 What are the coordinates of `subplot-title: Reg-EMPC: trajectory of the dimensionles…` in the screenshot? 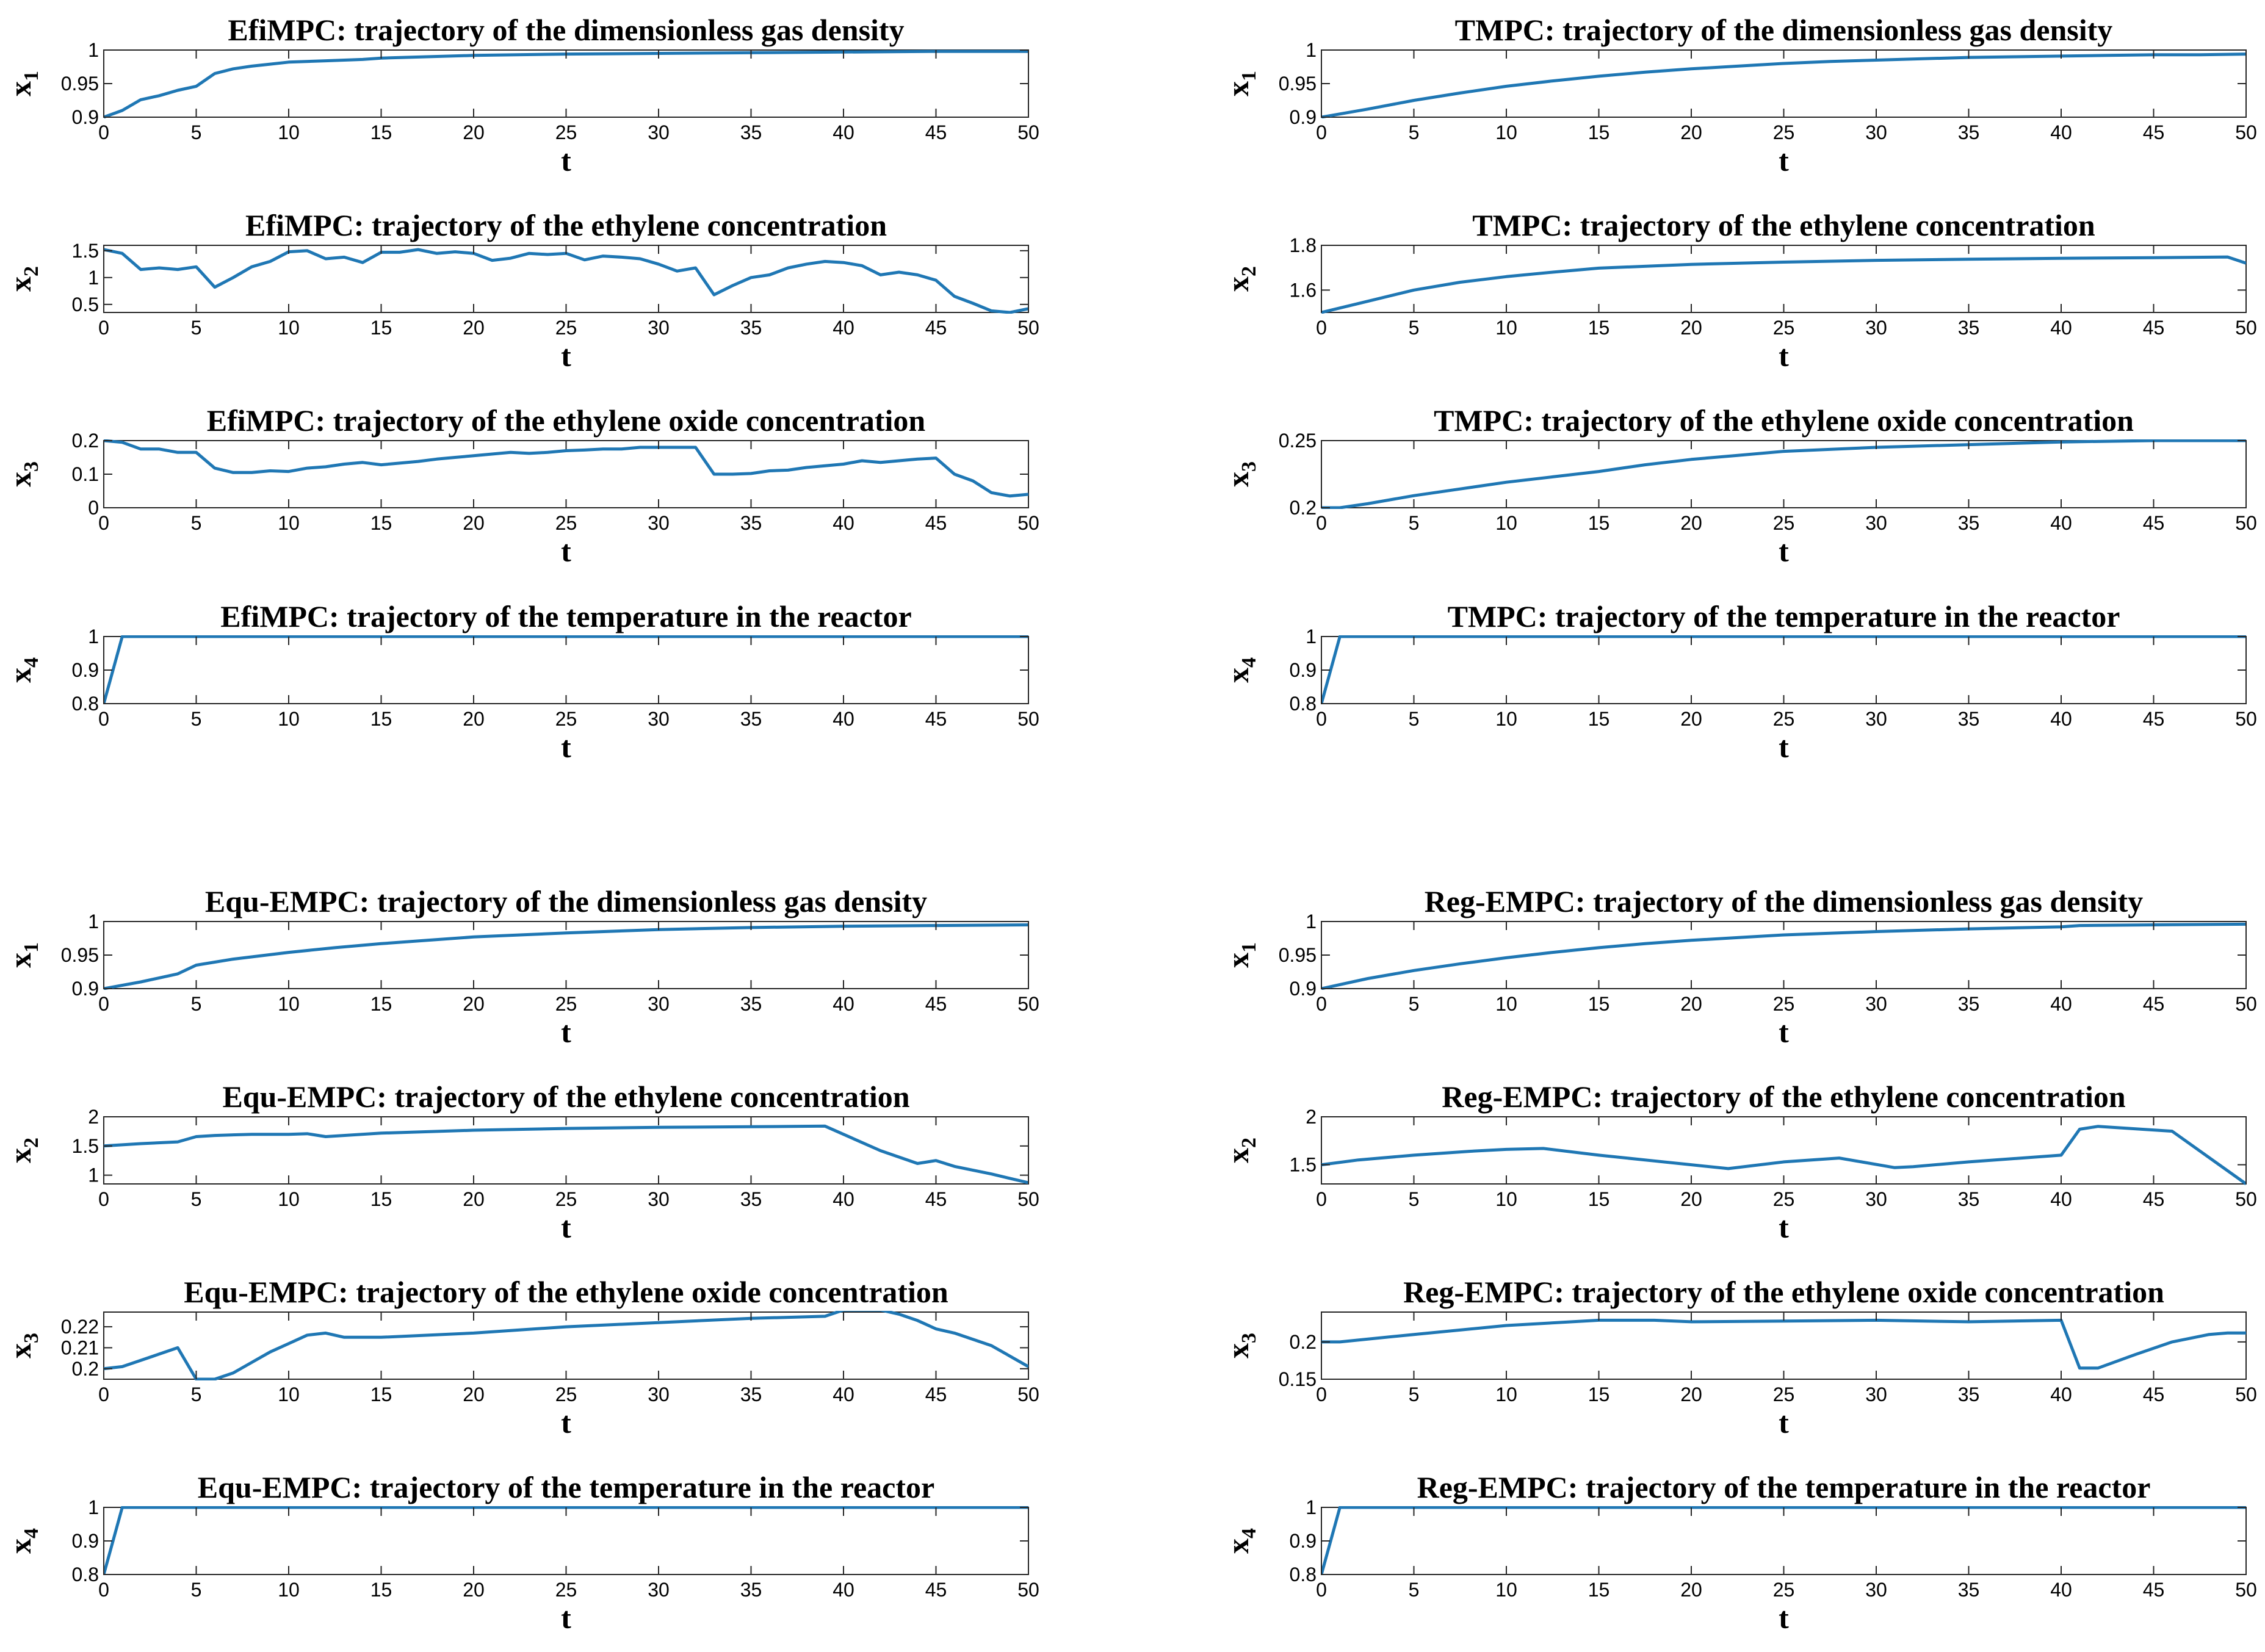 It's located at (1784, 901).